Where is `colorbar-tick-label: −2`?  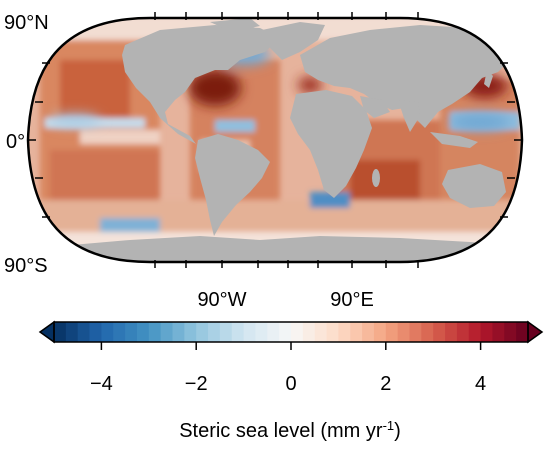
colorbar-tick-label: −2 is located at coordinates (196, 384).